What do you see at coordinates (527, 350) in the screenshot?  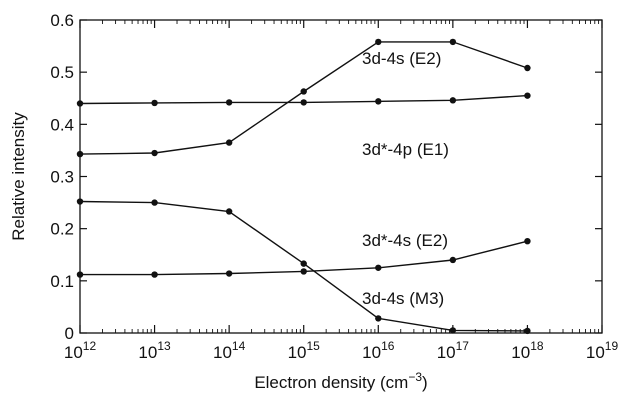 I see `x-tick-label: 1018` at bounding box center [527, 350].